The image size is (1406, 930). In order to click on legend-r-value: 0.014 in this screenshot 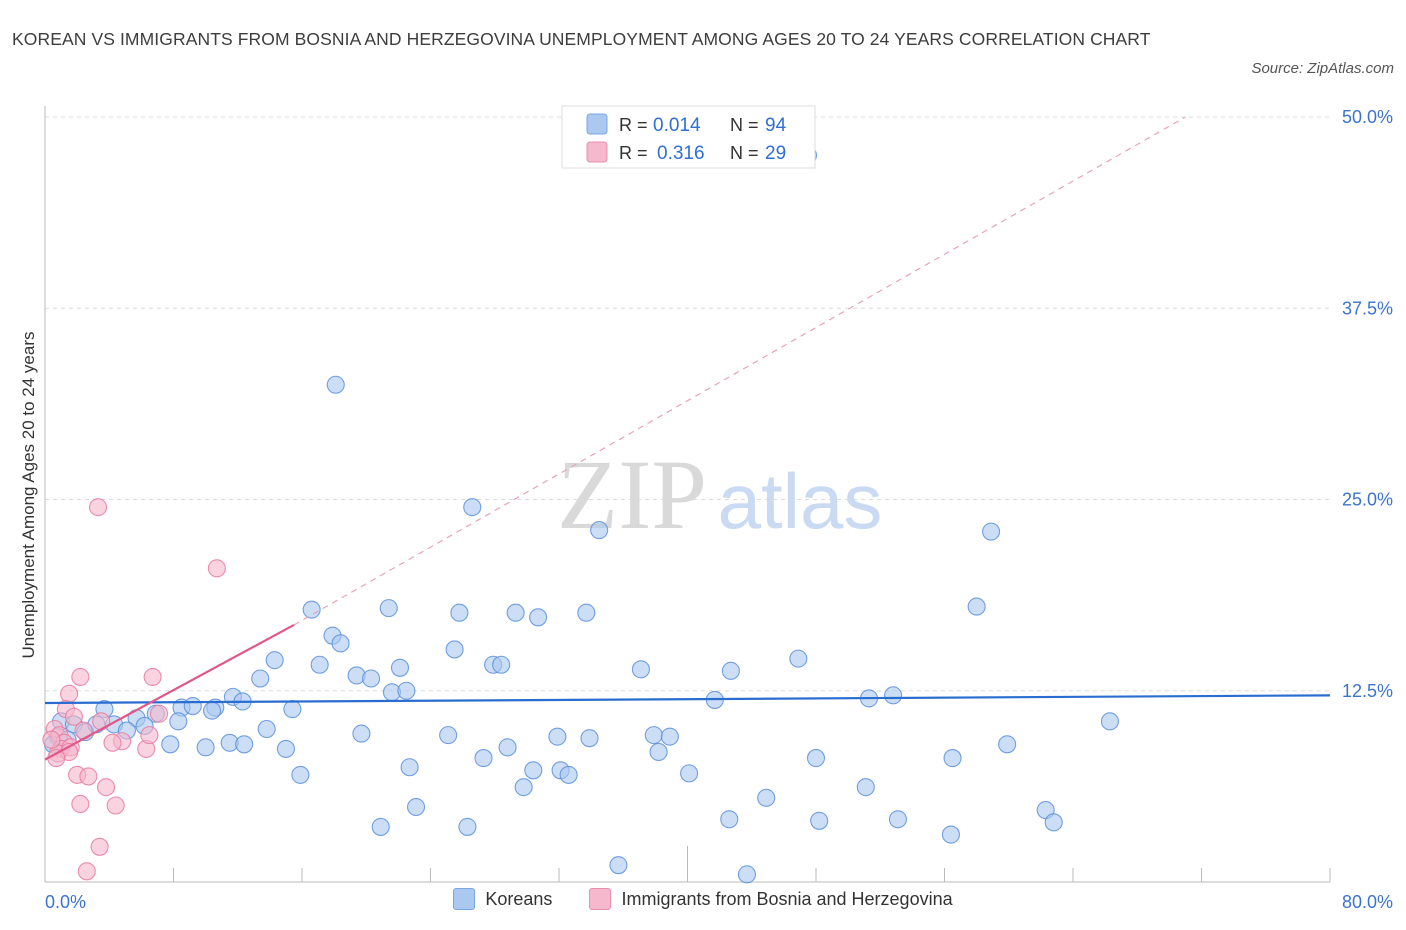, I will do `click(677, 125)`.